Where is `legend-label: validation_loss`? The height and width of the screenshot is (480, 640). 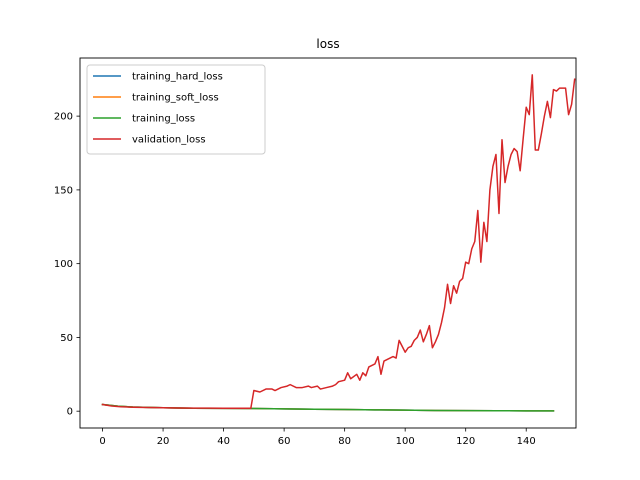 legend-label: validation_loss is located at coordinates (169, 140).